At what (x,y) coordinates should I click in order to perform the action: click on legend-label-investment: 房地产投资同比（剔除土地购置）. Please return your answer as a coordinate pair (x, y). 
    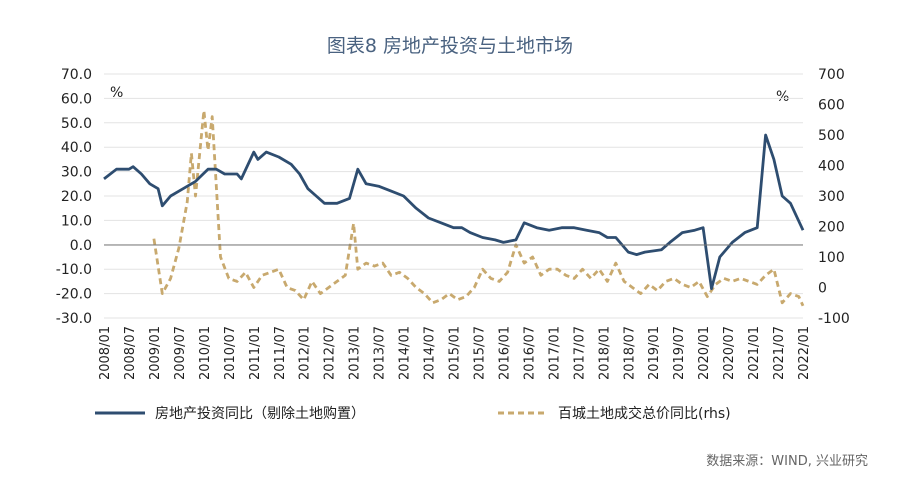
    Looking at the image, I should click on (260, 414).